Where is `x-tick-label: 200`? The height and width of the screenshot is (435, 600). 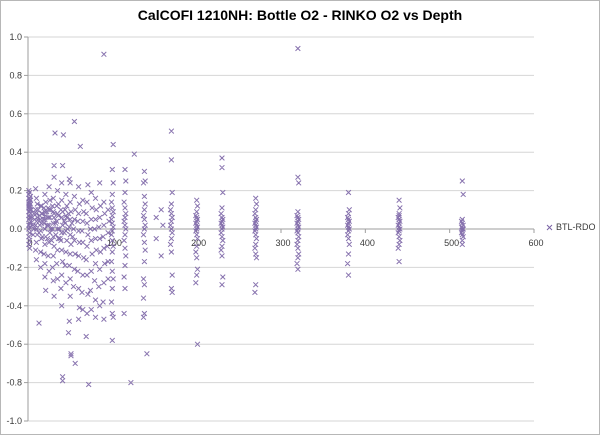
x-tick-label: 200 is located at coordinates (198, 243).